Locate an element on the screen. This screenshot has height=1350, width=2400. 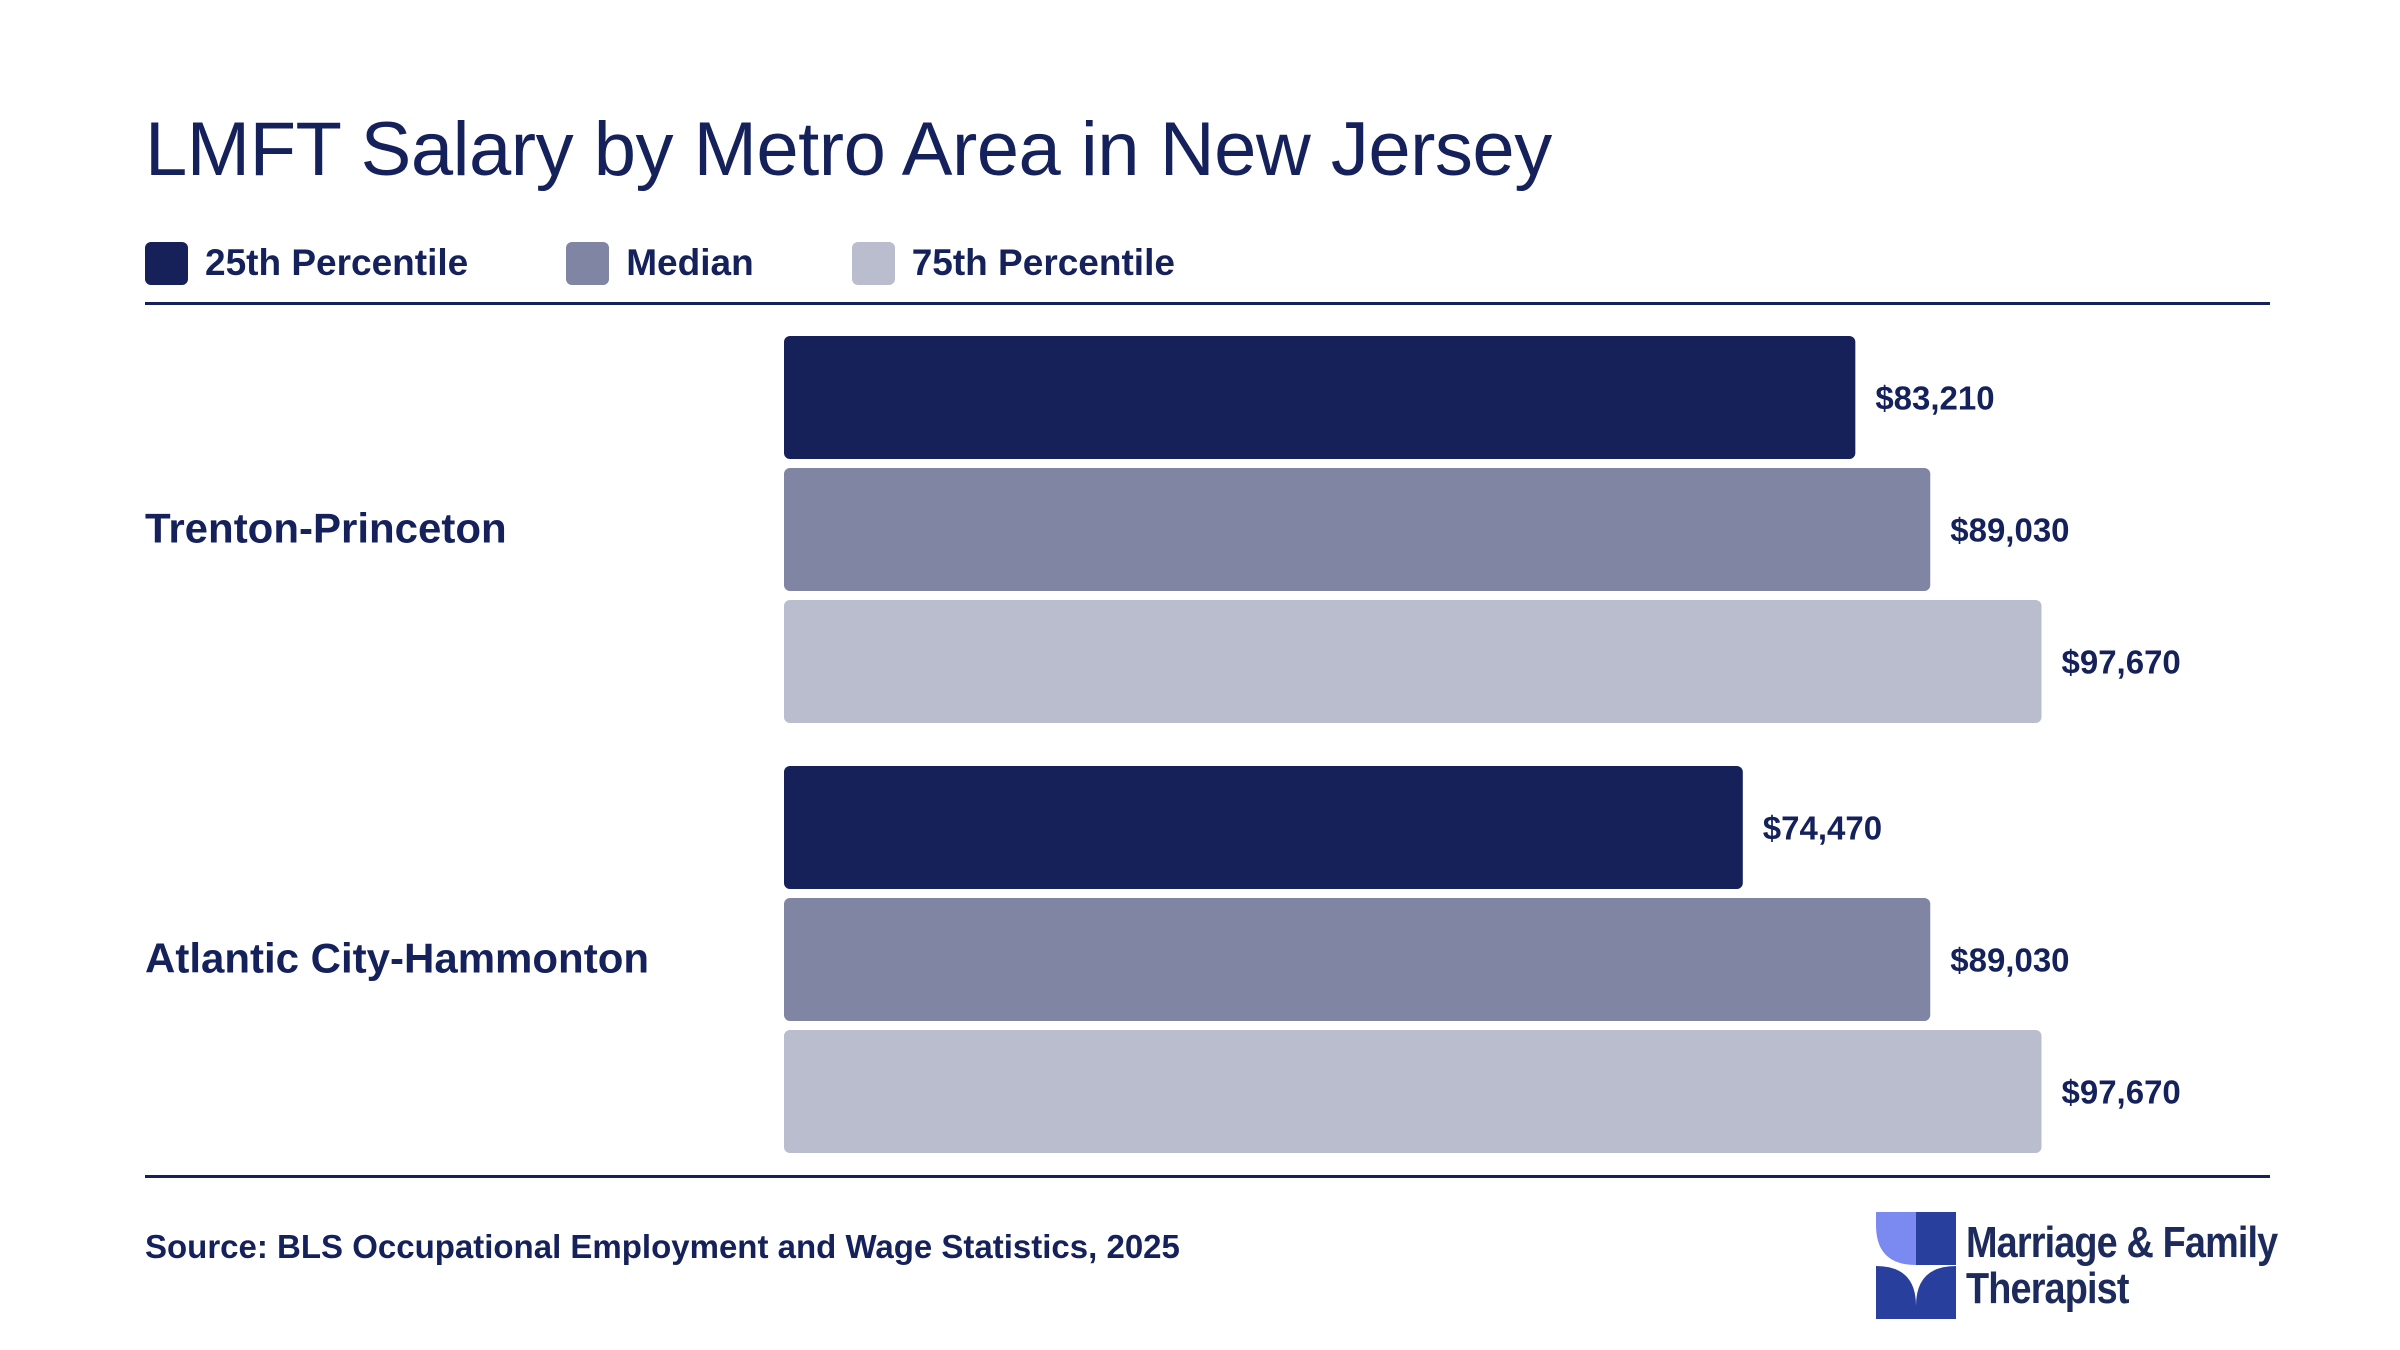
top-rule is located at coordinates (1207, 303).